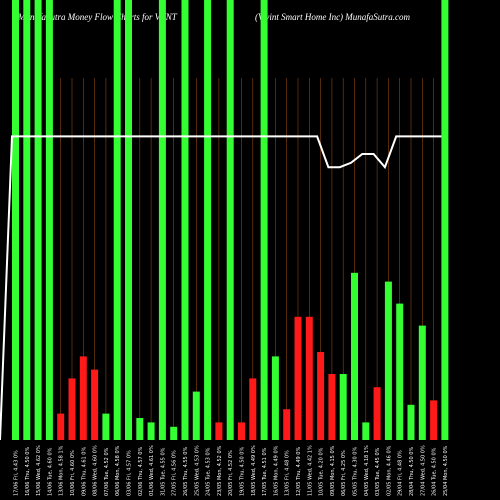 The width and height of the screenshot is (500, 500). Describe the element at coordinates (39, 470) in the screenshot. I see `x-tick-label: 15/06 Wed, 4.62 0%` at that location.